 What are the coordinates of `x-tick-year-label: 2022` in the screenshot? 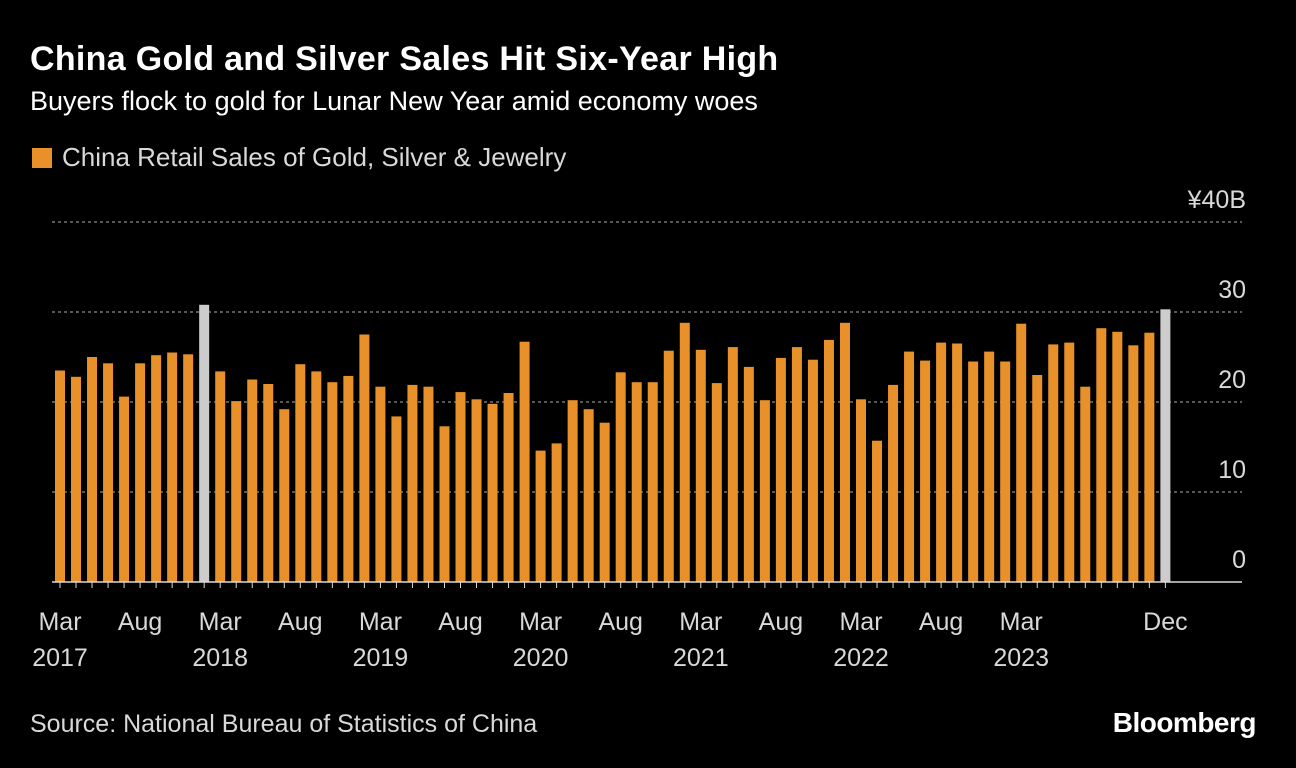 It's located at (861, 658).